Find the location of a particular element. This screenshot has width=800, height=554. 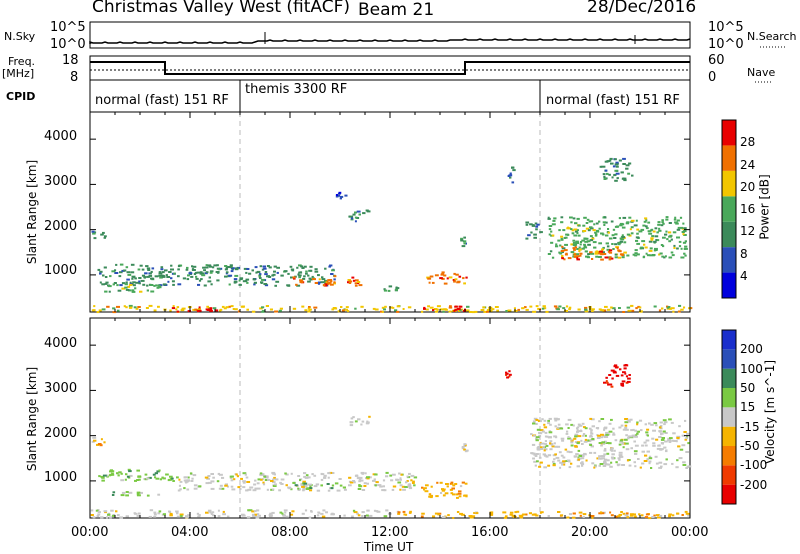

power-colorbar-cell is located at coordinates (729, 133).